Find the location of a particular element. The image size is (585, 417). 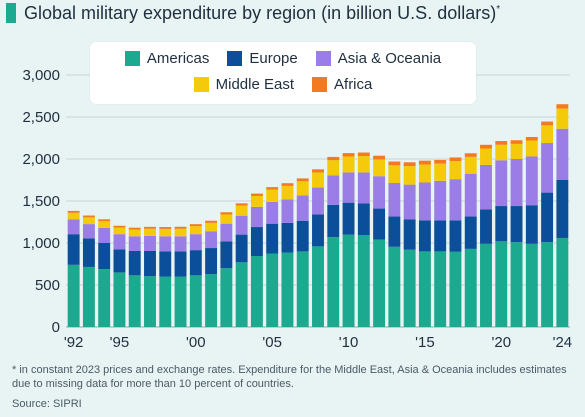

bar-europe-2016 is located at coordinates (440, 236).